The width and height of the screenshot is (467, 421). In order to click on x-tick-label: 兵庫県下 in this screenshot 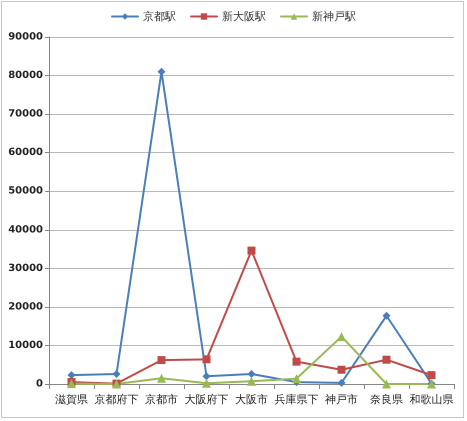, I will do `click(296, 399)`.